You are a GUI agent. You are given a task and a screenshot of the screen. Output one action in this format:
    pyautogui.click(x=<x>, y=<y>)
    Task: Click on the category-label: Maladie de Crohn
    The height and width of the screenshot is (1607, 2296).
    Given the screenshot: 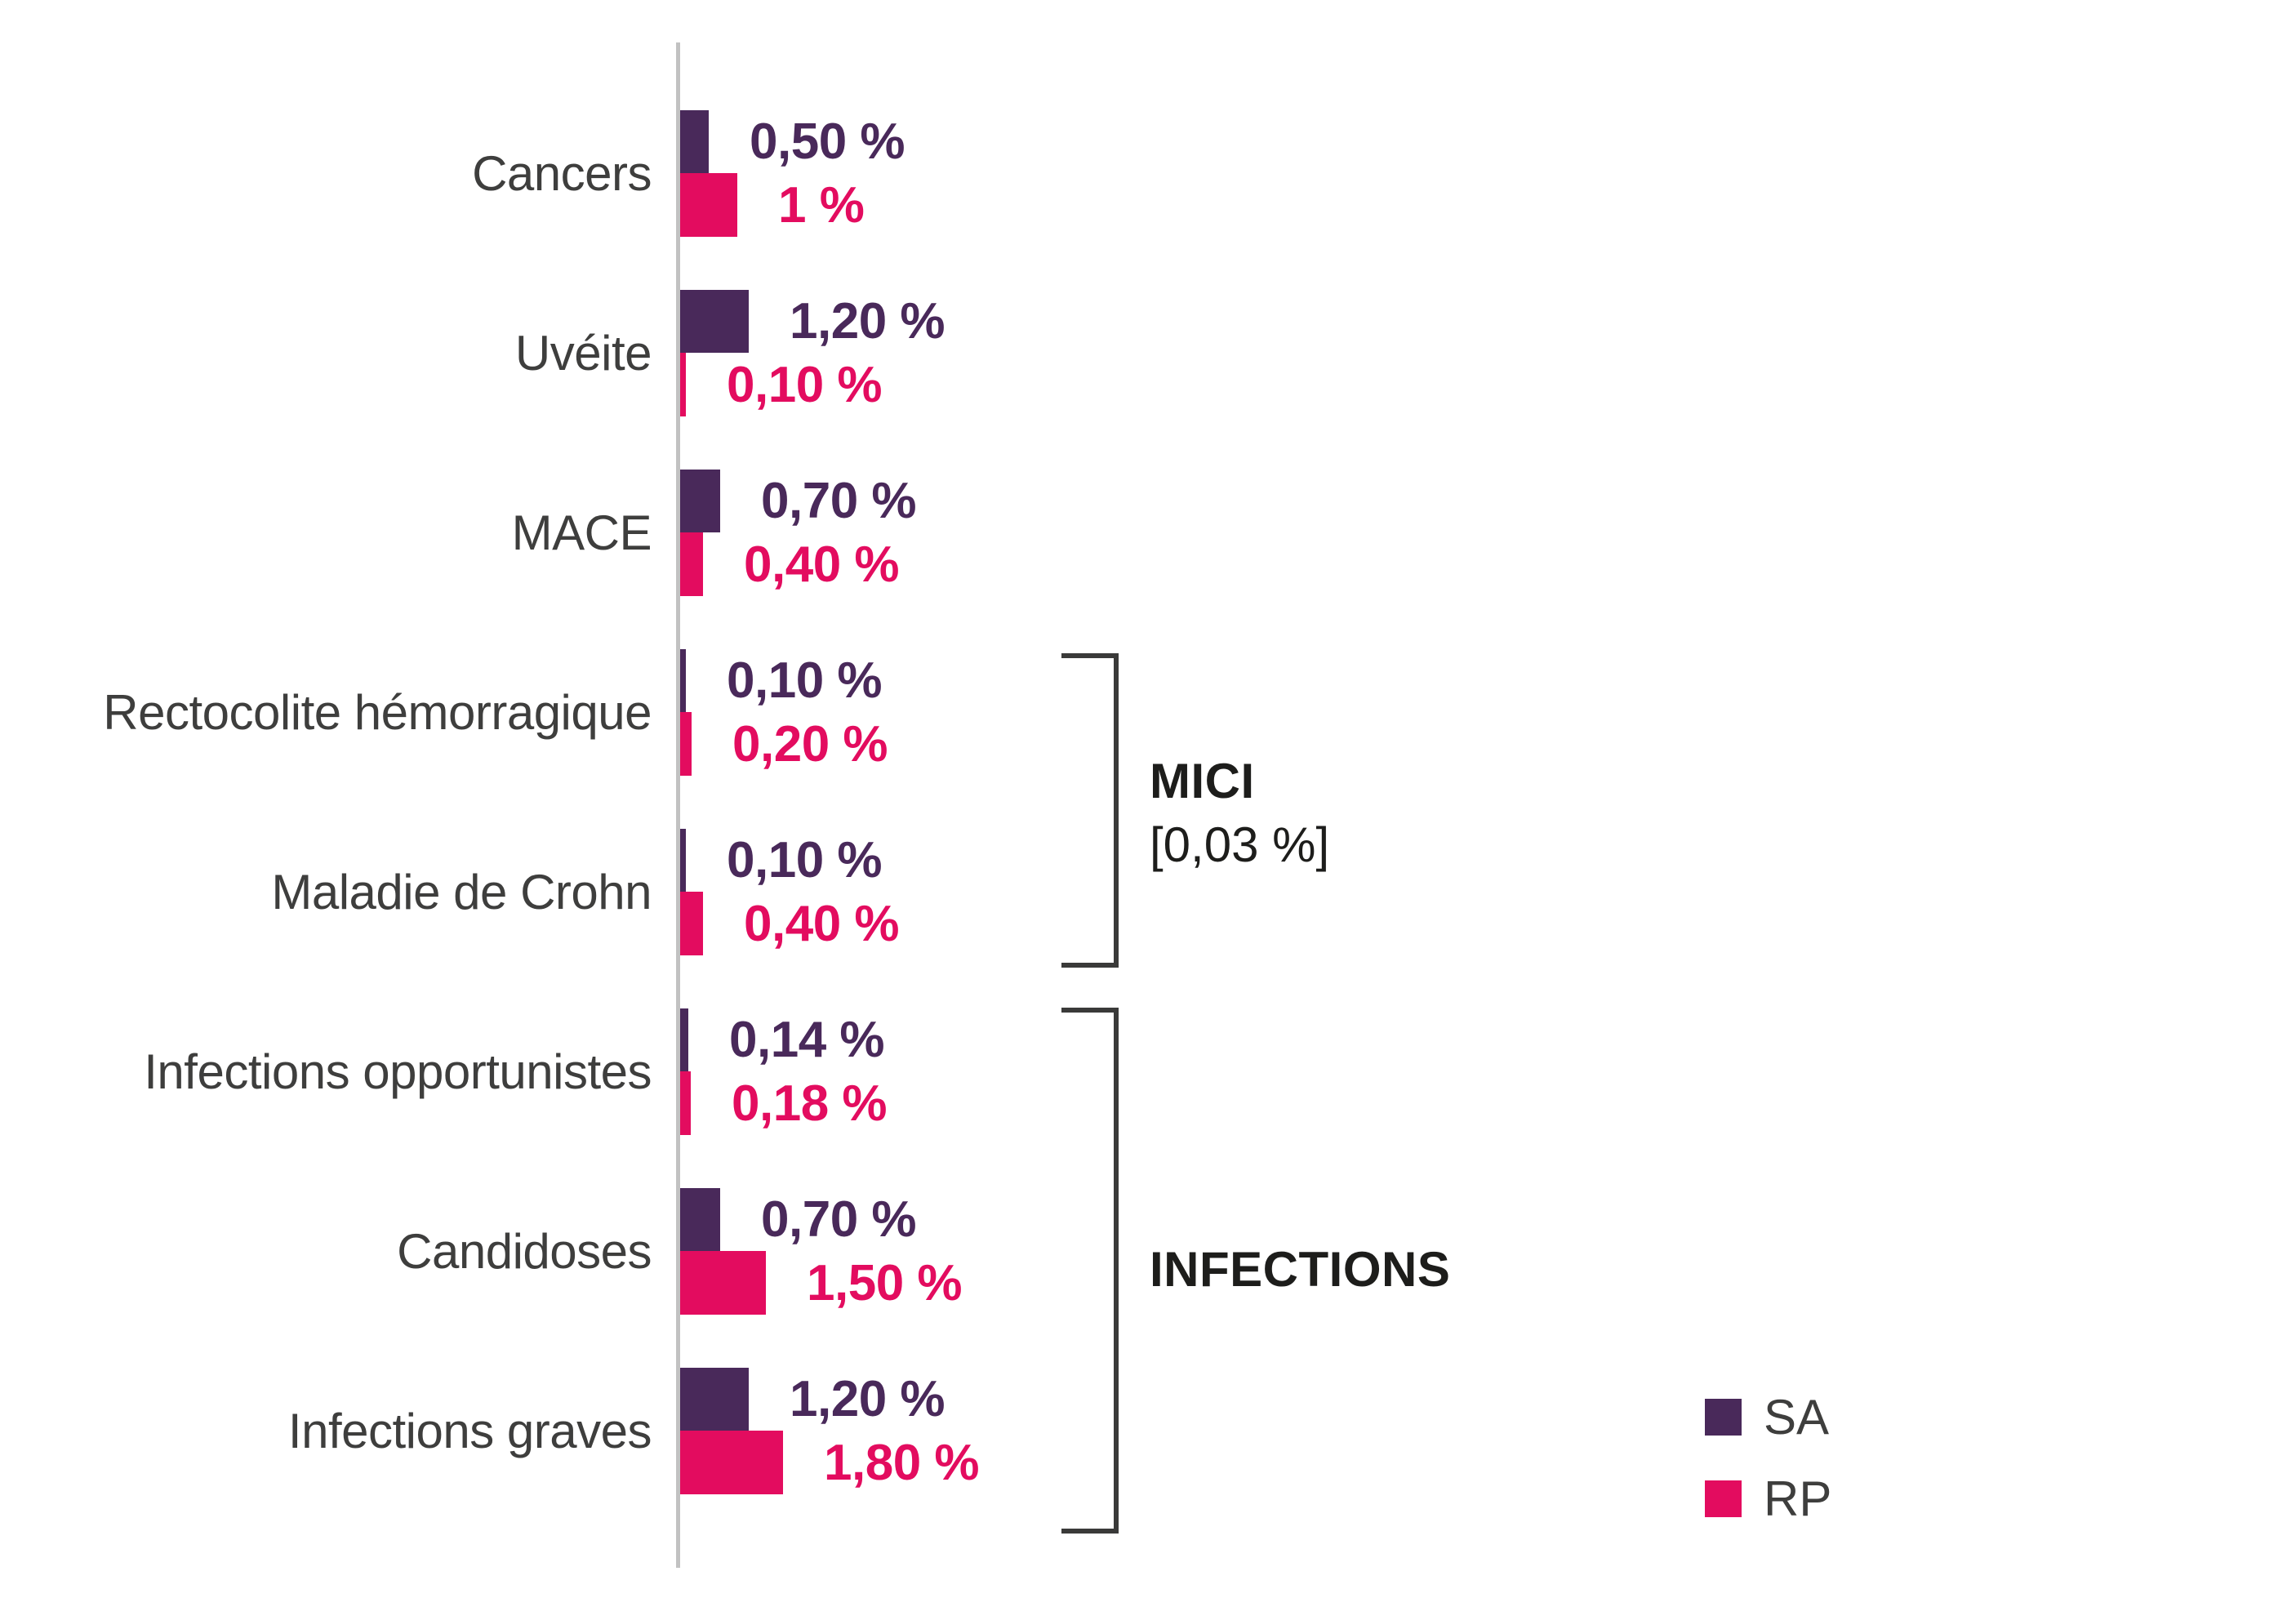 What is the action you would take?
    pyautogui.click(x=461, y=891)
    